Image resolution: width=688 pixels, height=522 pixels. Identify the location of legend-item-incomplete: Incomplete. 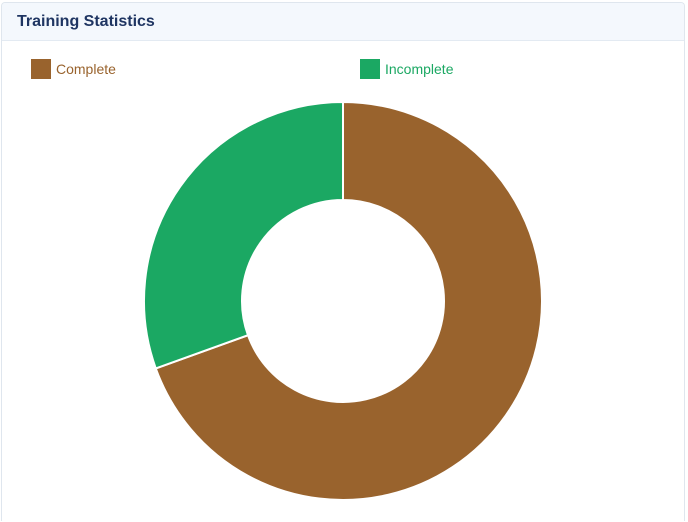
(406, 69).